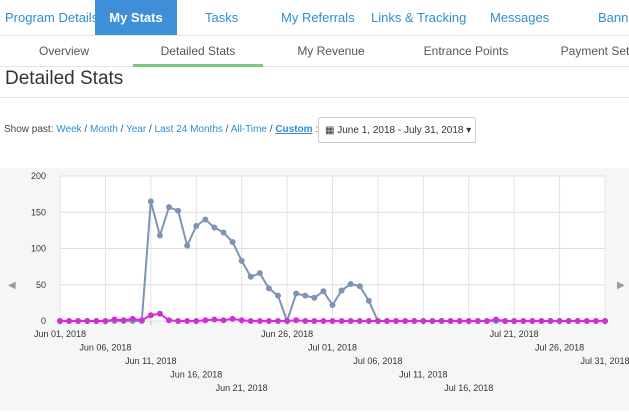 Image resolution: width=629 pixels, height=416 pixels. Describe the element at coordinates (400, 130) in the screenshot. I see `date-range-label: June 1, 2018 - July 31, 2018` at that location.